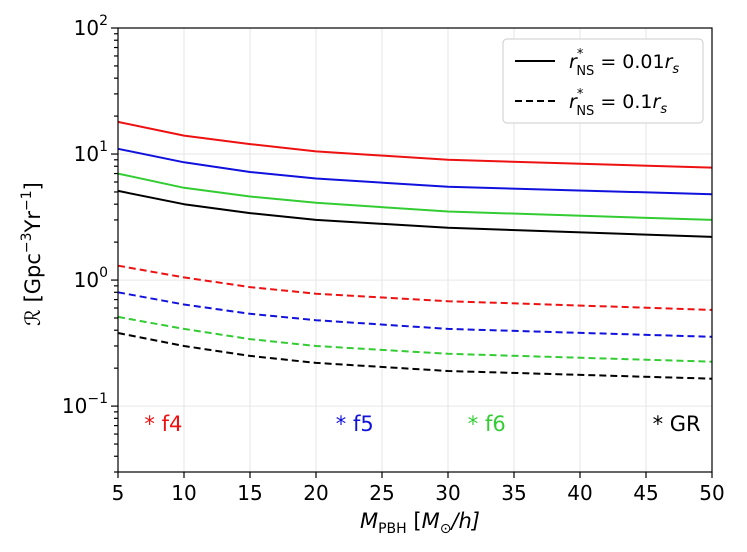 This screenshot has height=552, width=747. Describe the element at coordinates (447, 493) in the screenshot. I see `x-tick-label: 30` at that location.